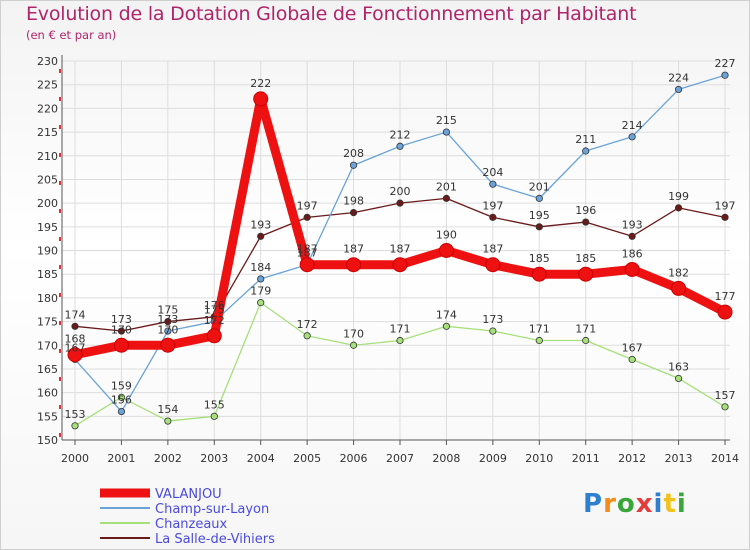  What do you see at coordinates (493, 458) in the screenshot?
I see `x-tick-label: 2009` at bounding box center [493, 458].